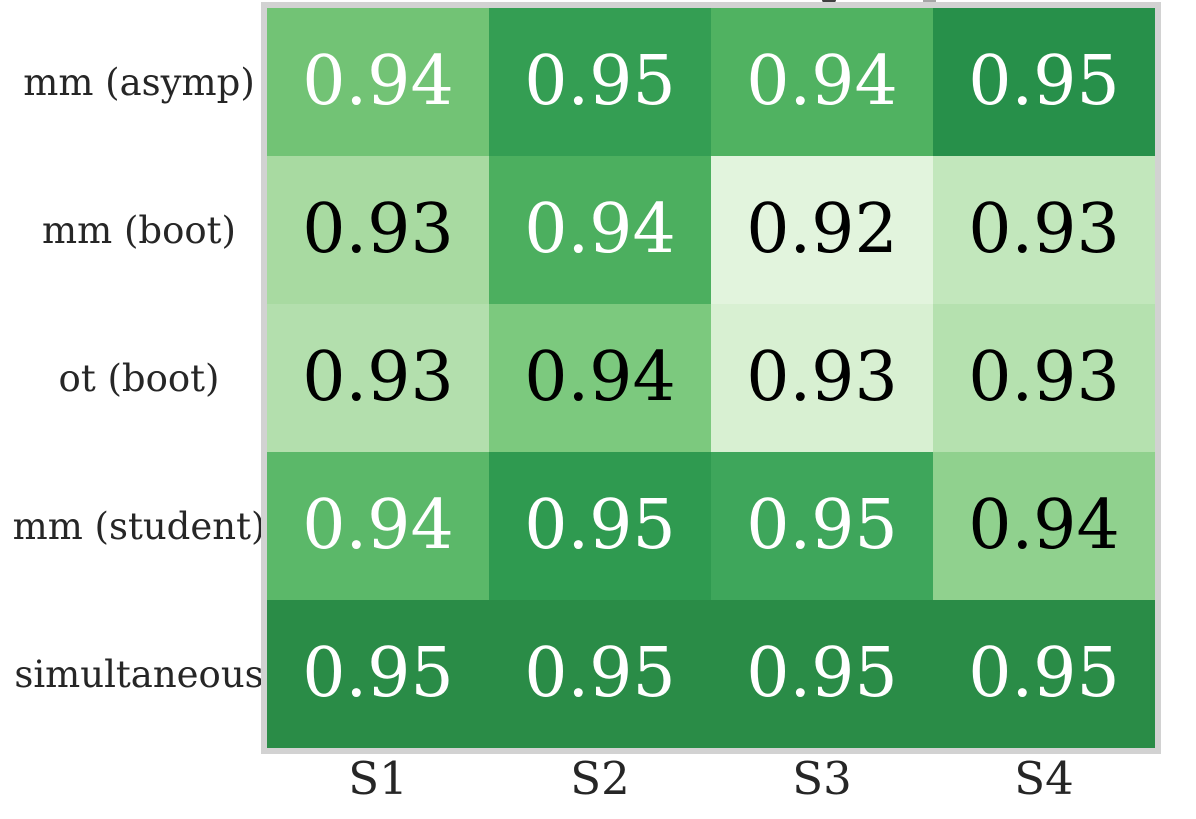 The image size is (1196, 819). Describe the element at coordinates (378, 778) in the screenshot. I see `col-label: S1` at that location.